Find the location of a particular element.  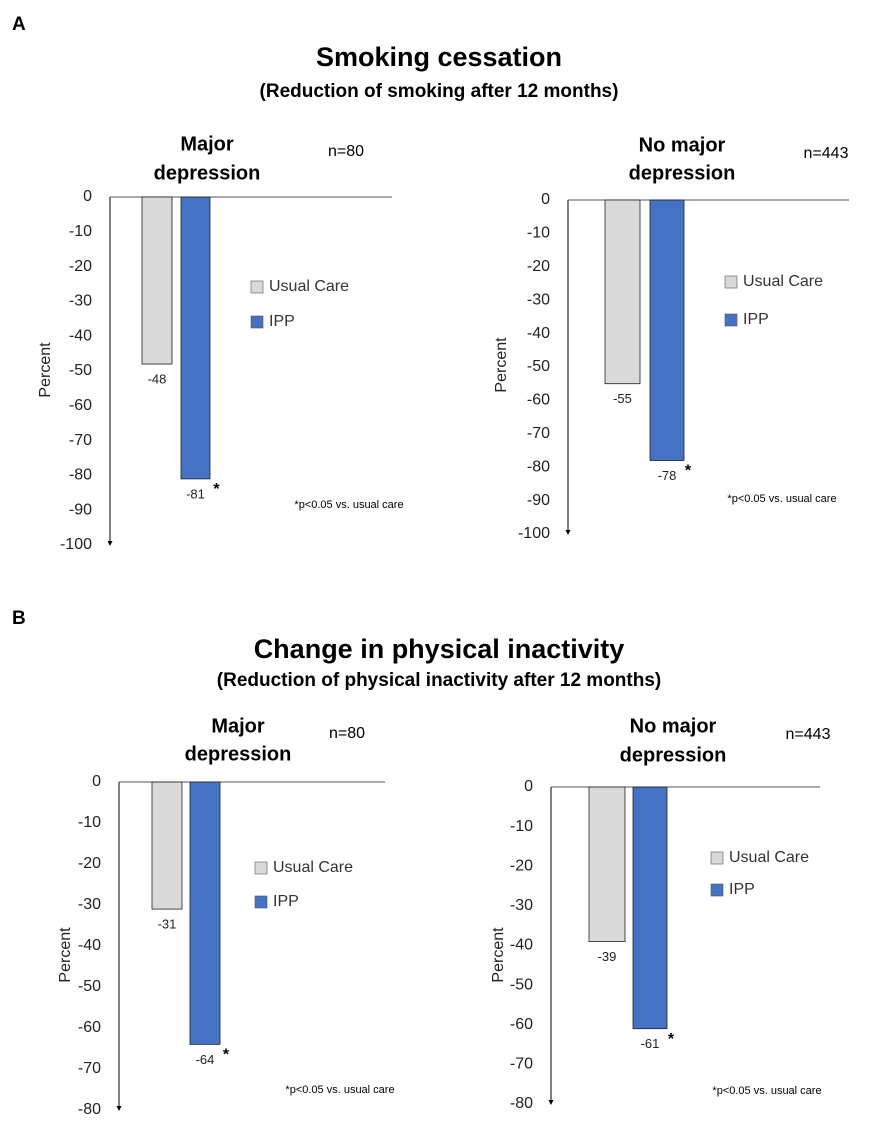

panel-a-letter: A is located at coordinates (19, 24).